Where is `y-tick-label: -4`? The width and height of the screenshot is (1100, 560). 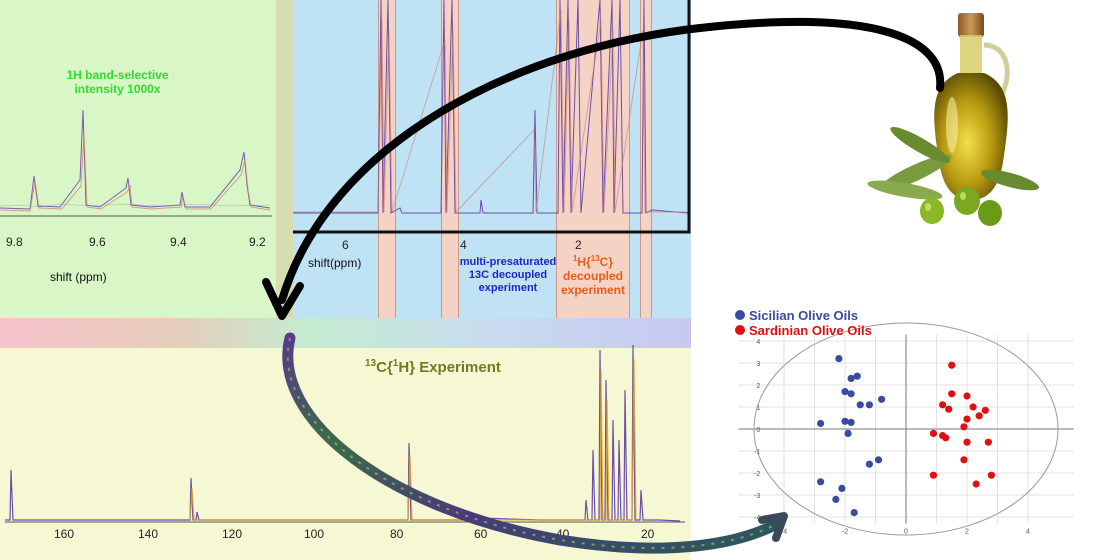
y-tick-label: -4 is located at coordinates (757, 518).